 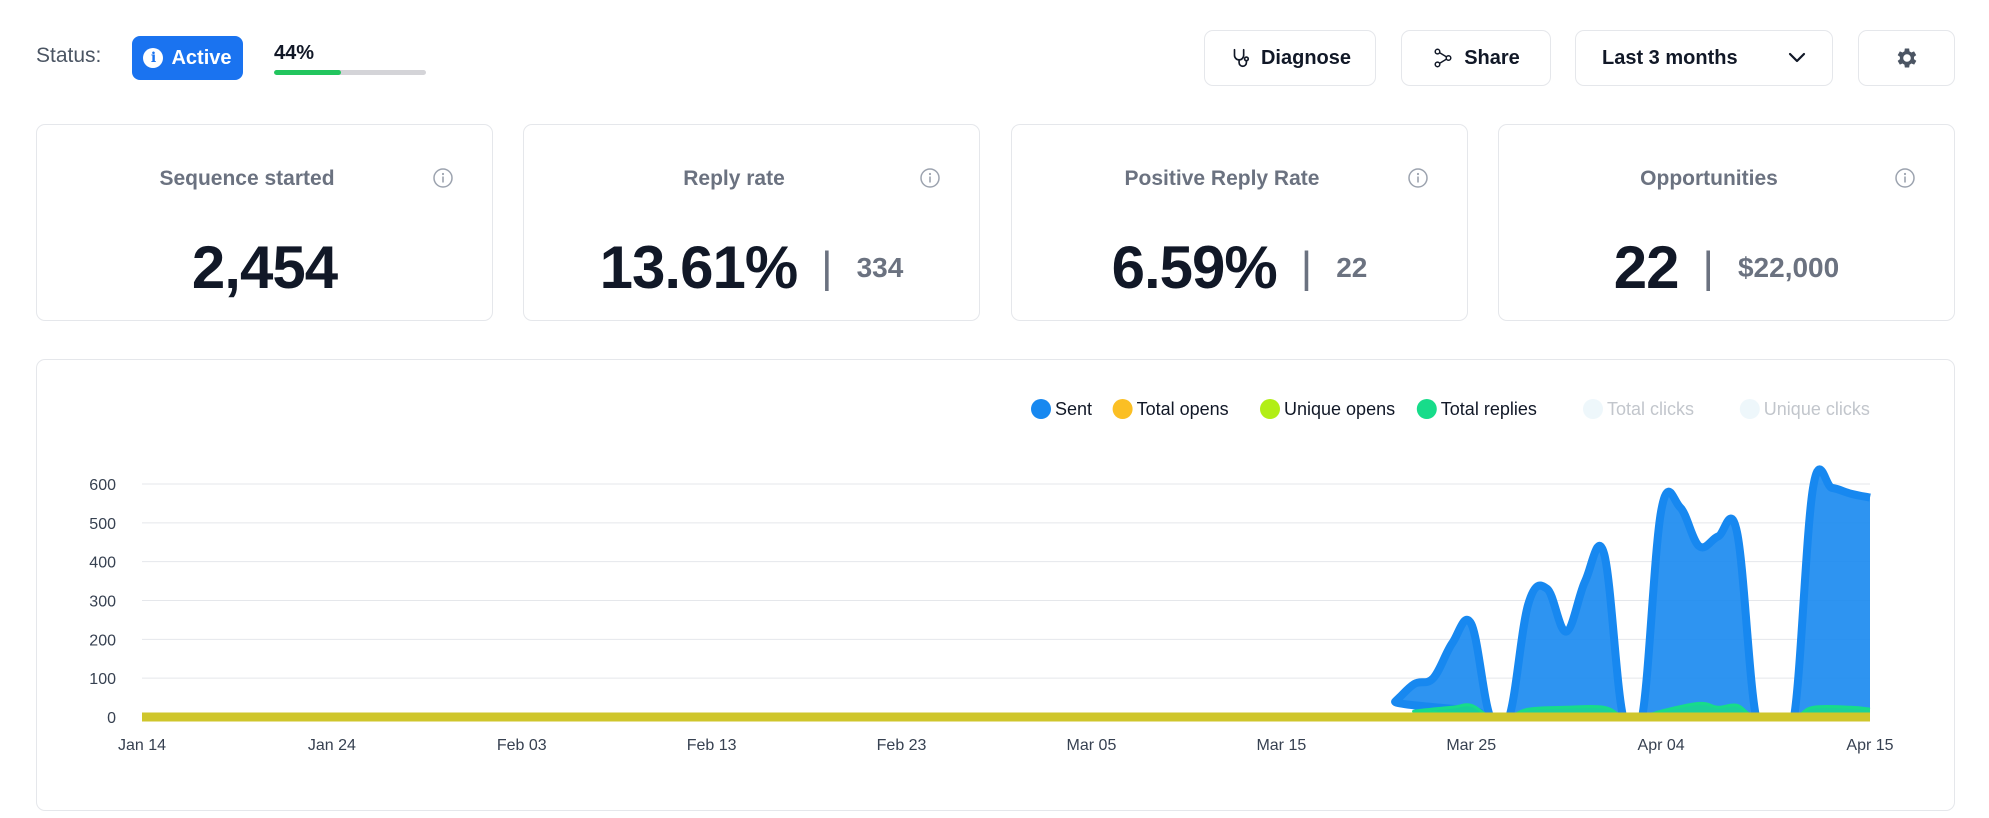 I want to click on gear-icon, so click(x=1906, y=58).